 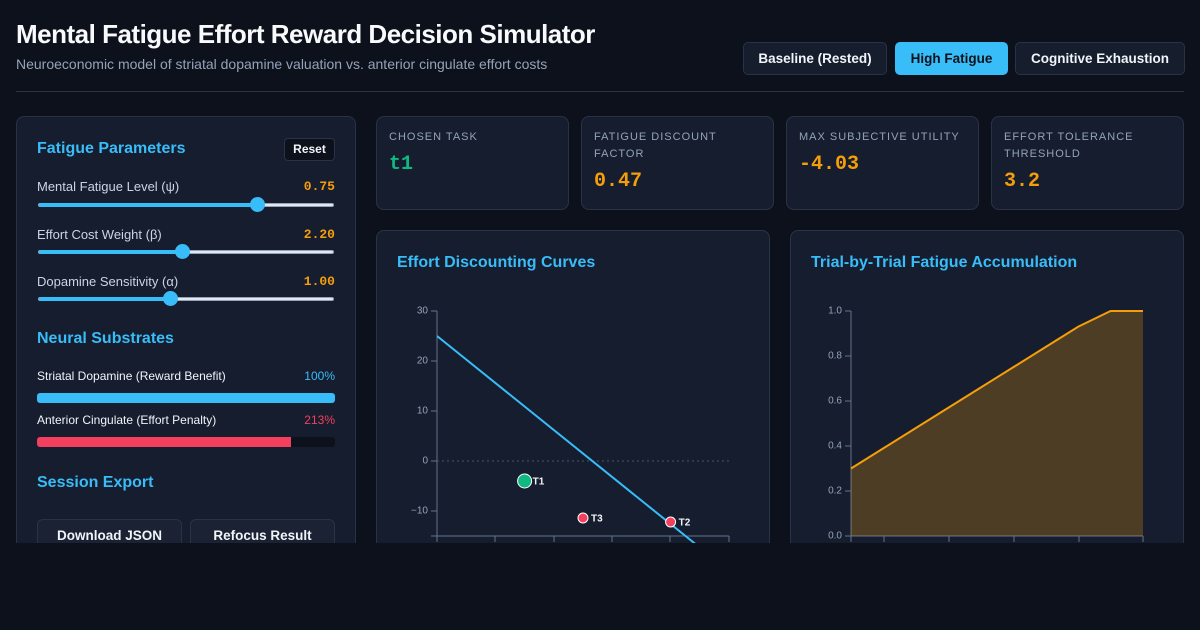 What do you see at coordinates (835, 311) in the screenshot?
I see `y-tick-label: 1.0` at bounding box center [835, 311].